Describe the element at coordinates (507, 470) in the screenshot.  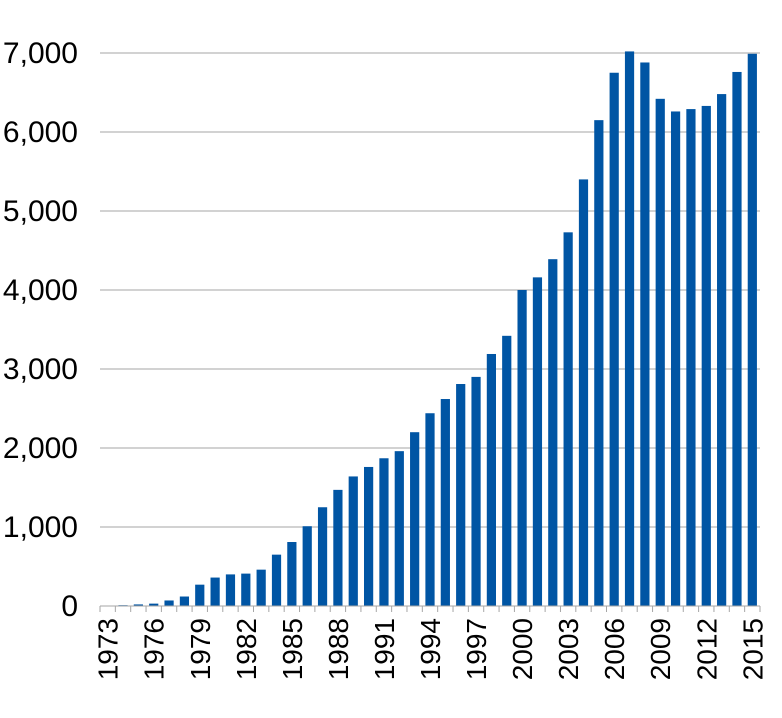
I see `bar-1999` at that location.